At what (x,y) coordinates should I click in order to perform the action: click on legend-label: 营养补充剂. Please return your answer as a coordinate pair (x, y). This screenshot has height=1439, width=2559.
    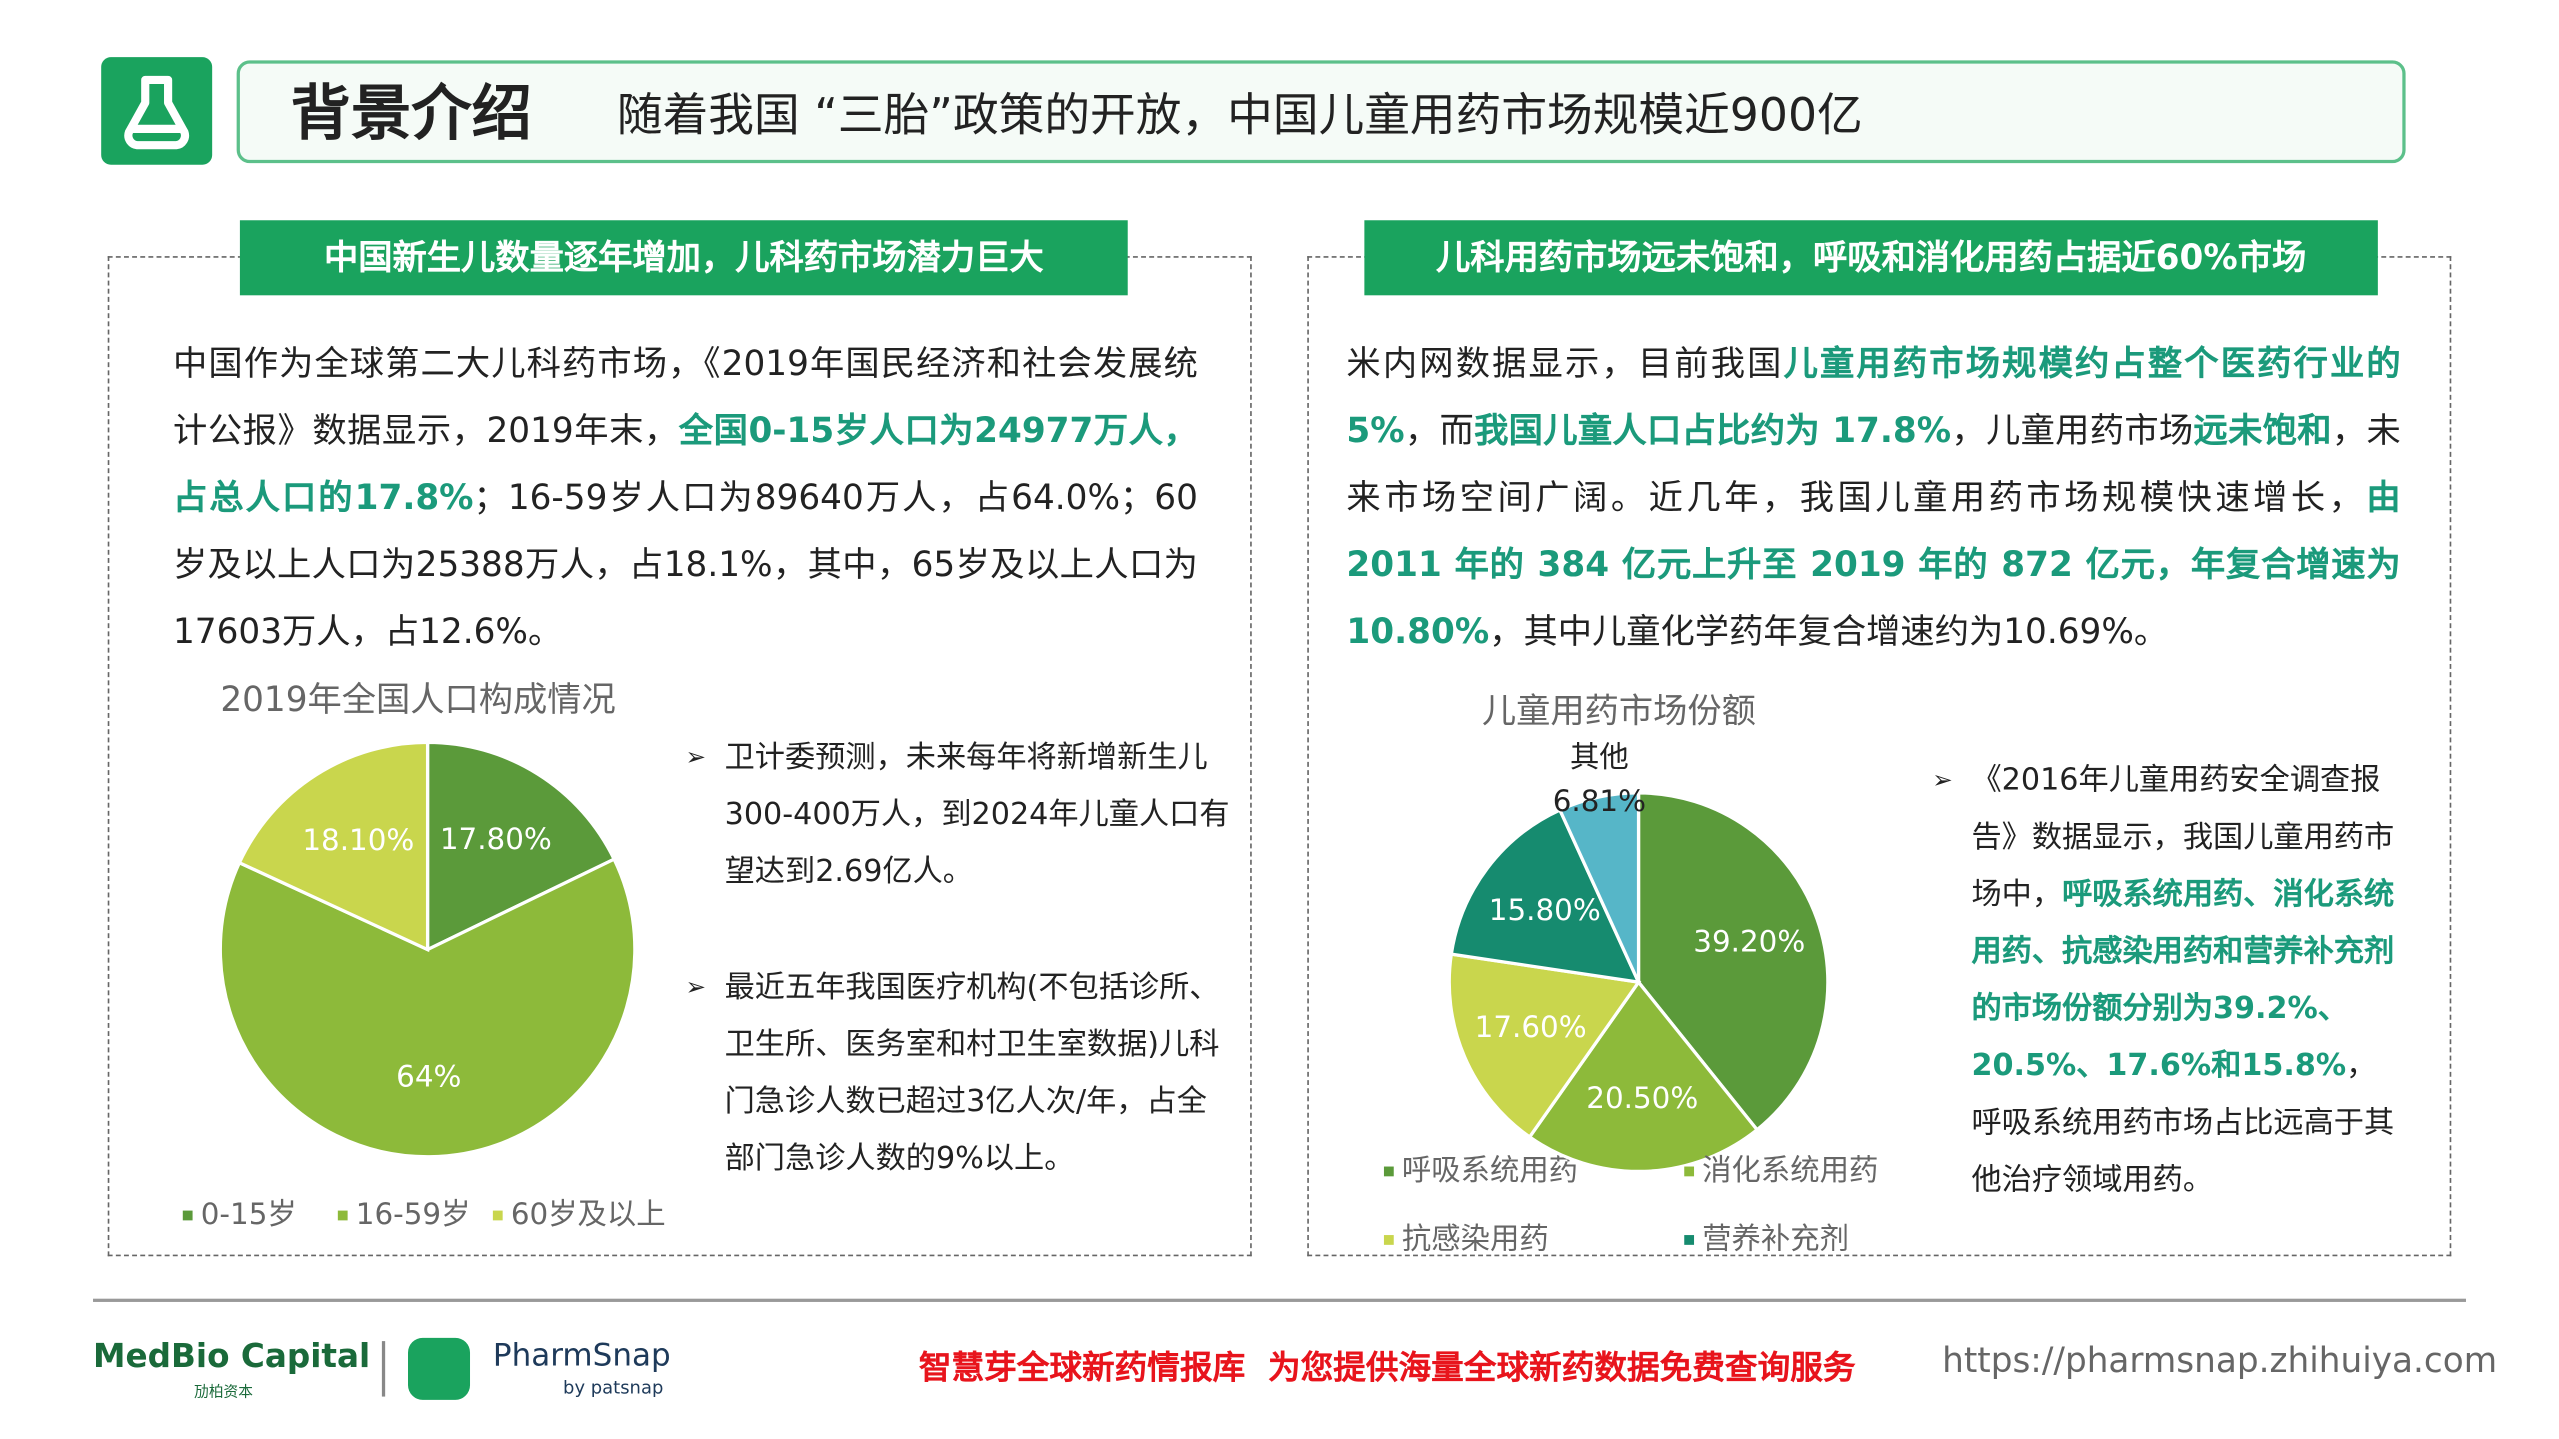
    Looking at the image, I should click on (1775, 1238).